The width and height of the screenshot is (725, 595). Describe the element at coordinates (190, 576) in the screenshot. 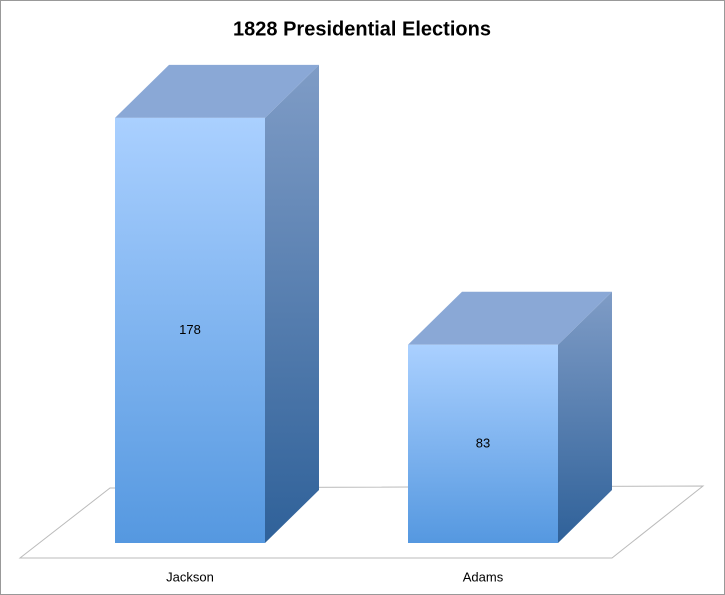

I see `x-tick-label: Jackson` at that location.